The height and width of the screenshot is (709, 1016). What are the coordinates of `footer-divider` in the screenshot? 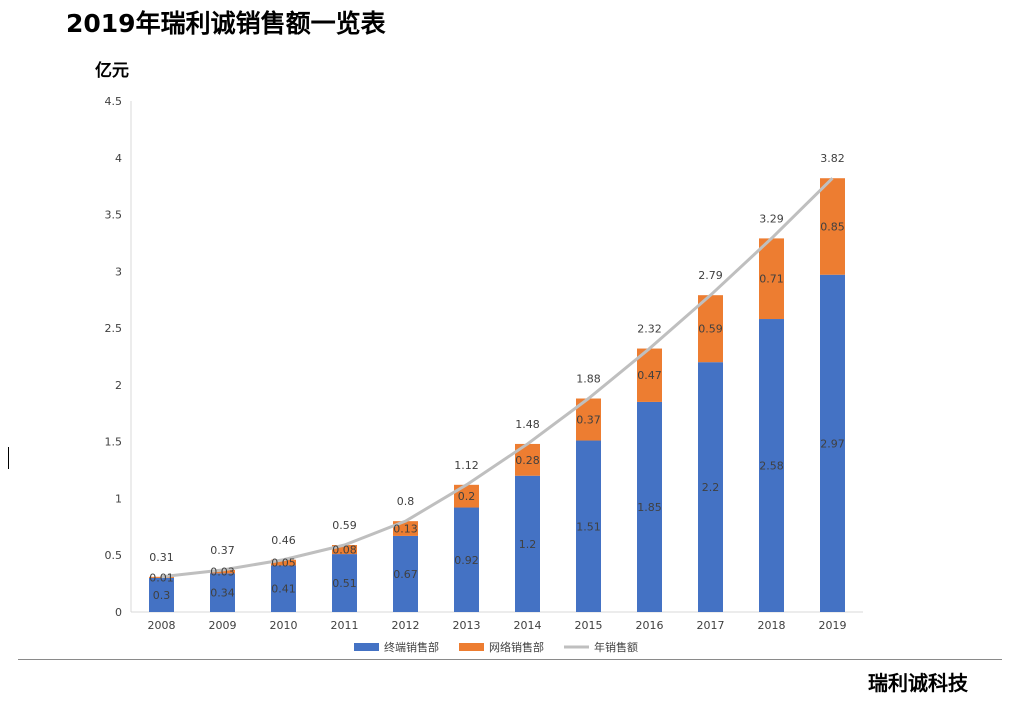 It's located at (510, 659).